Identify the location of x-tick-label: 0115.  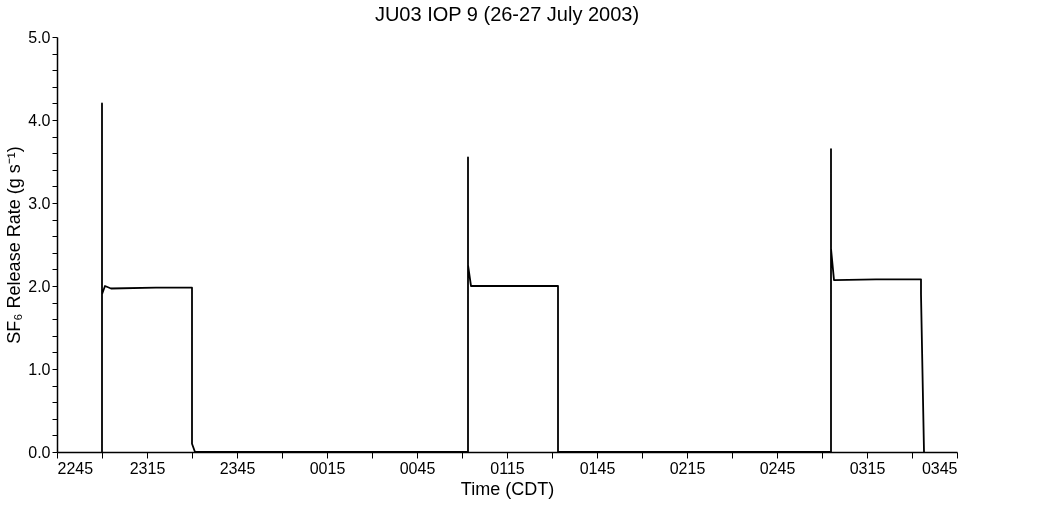
(507, 468).